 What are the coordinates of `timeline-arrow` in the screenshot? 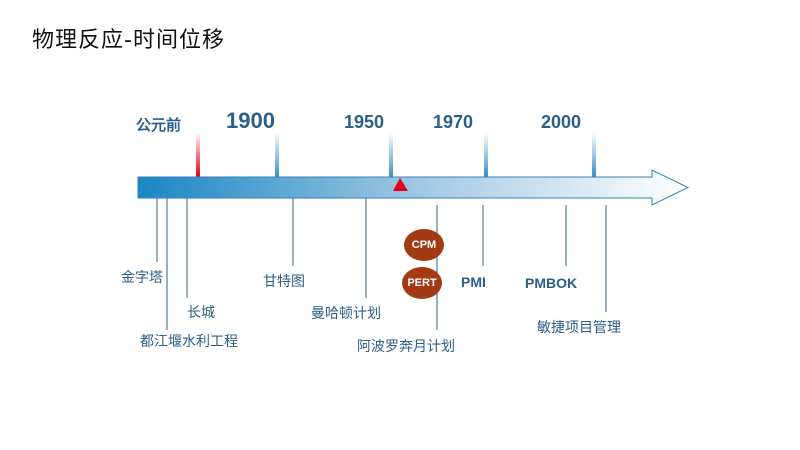 It's located at (413, 187).